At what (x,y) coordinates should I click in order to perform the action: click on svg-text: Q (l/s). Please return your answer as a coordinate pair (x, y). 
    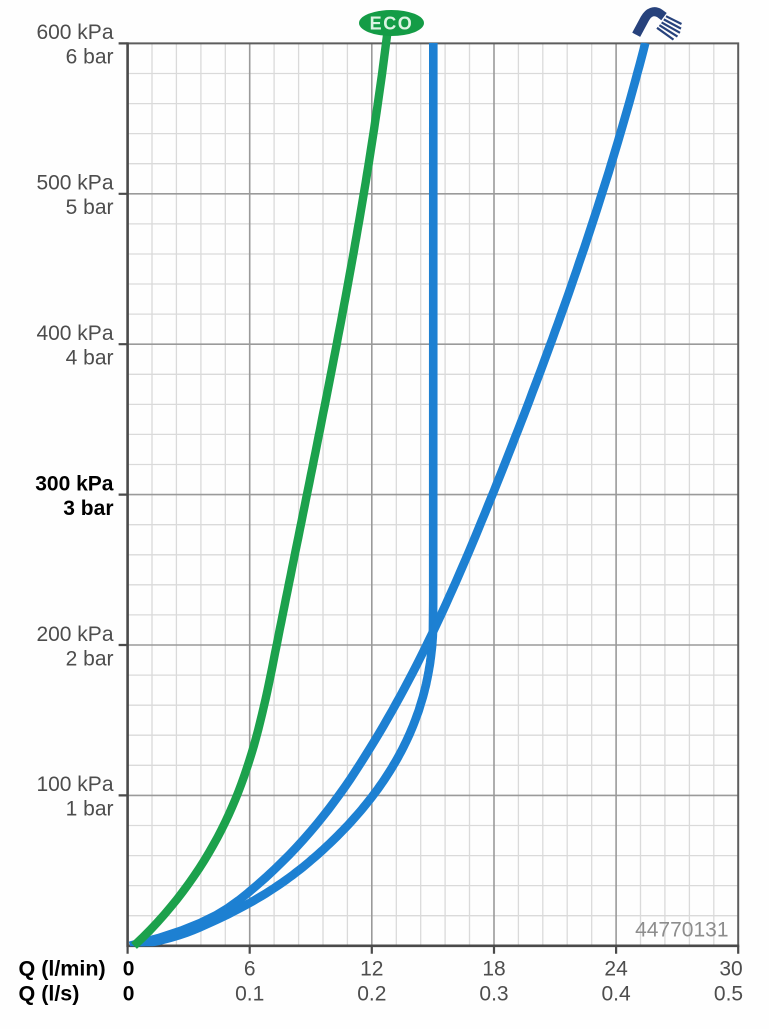
    Looking at the image, I should click on (49, 994).